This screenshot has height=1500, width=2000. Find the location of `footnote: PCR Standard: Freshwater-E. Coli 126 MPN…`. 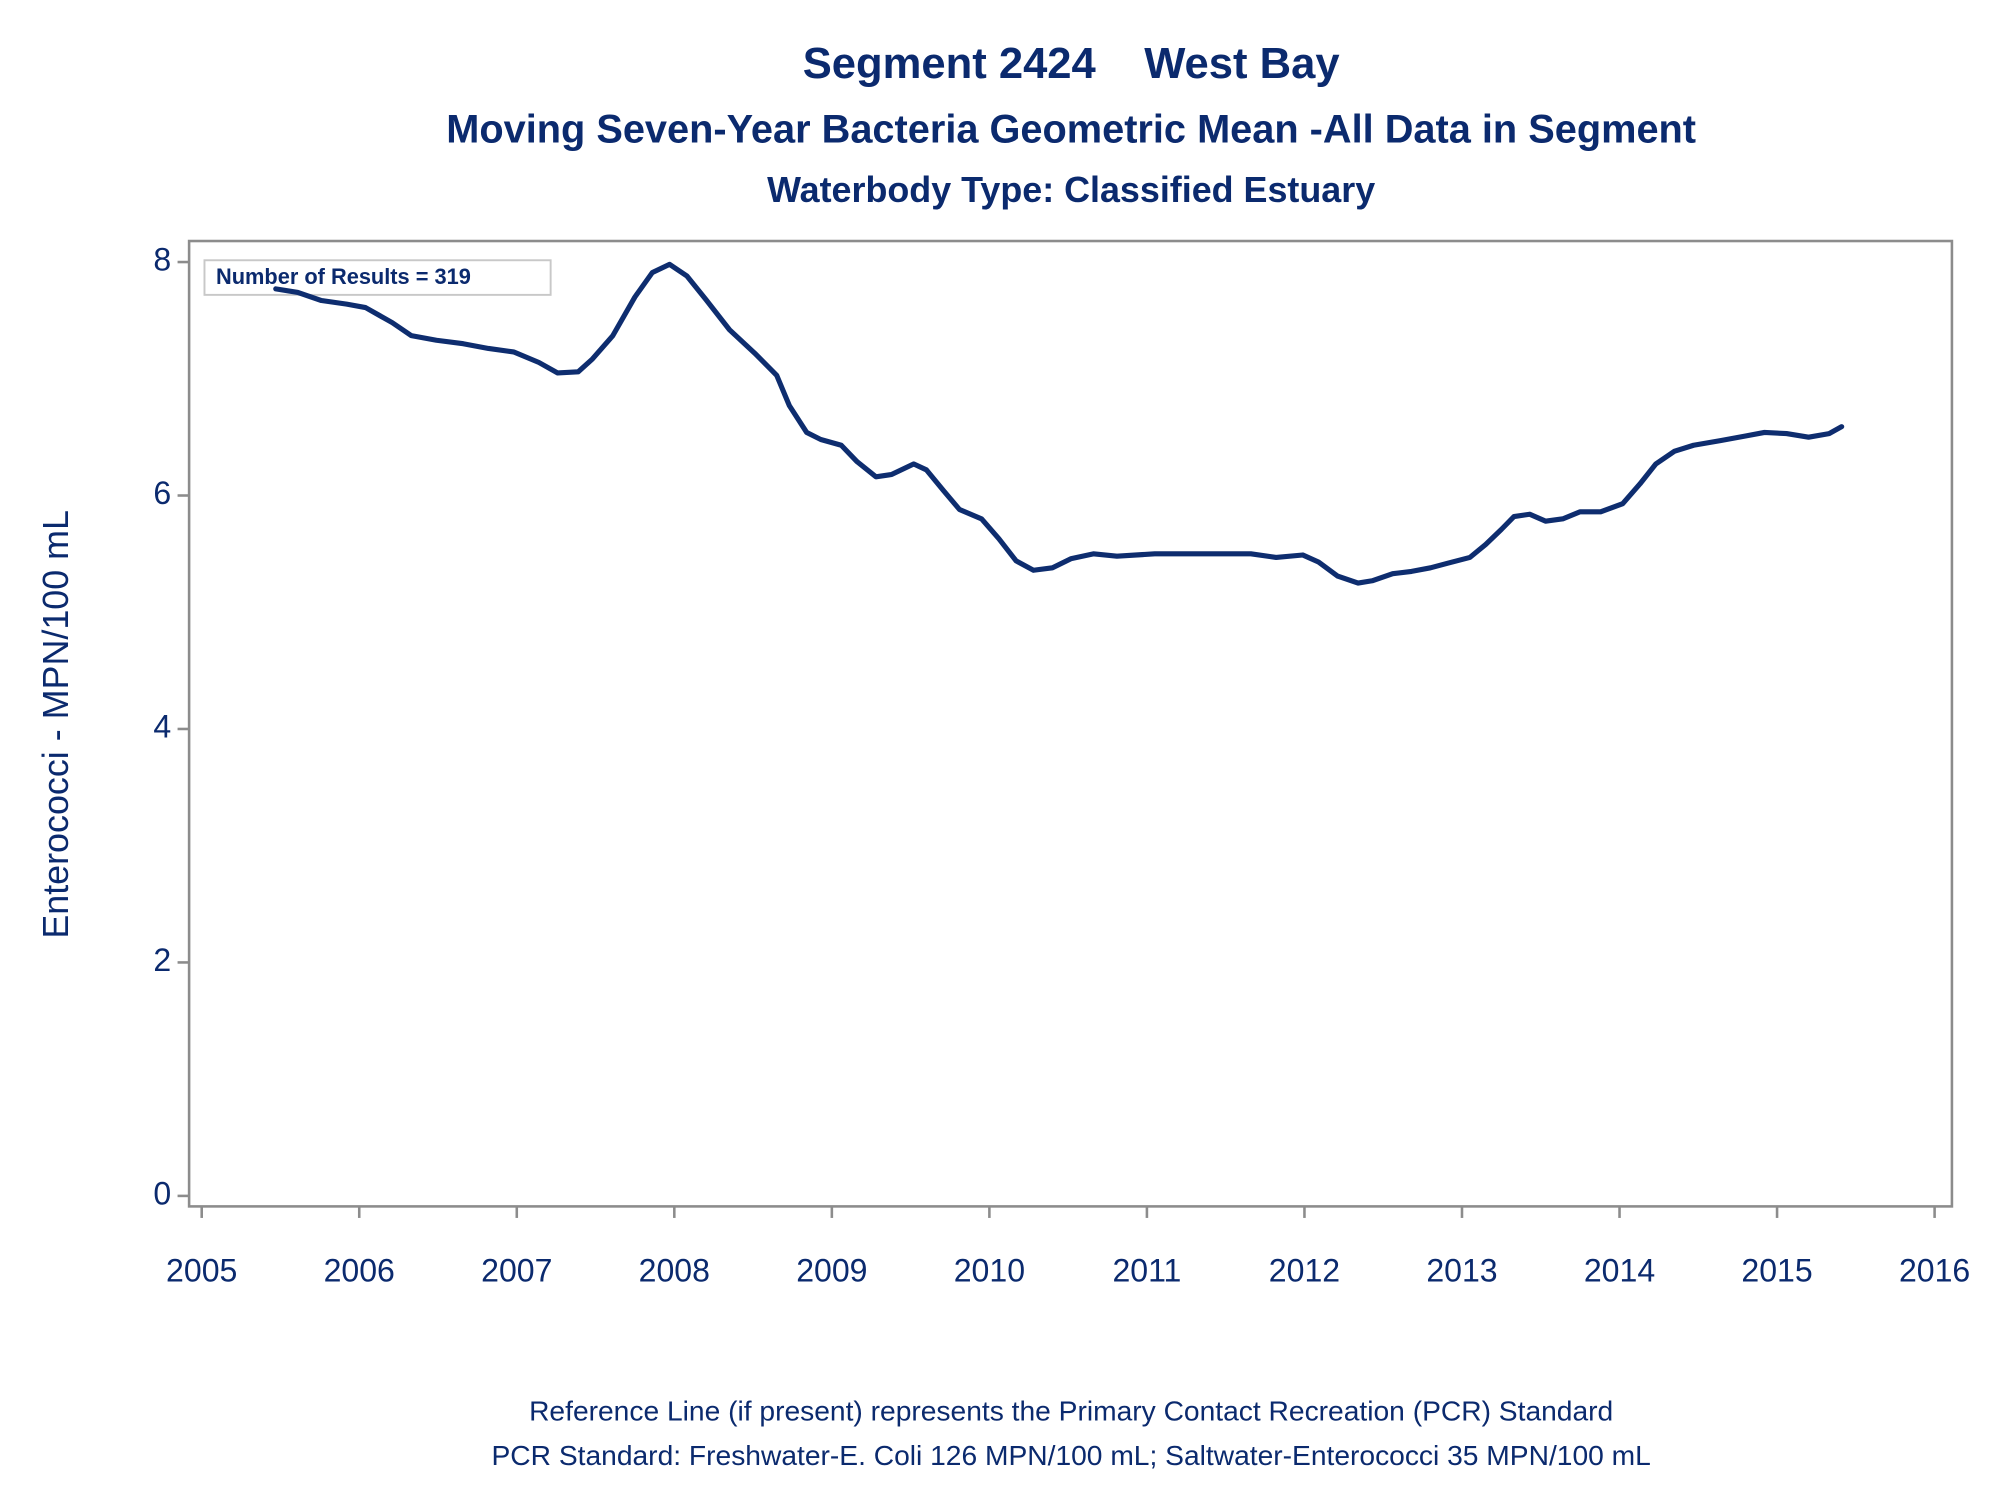

footnote: PCR Standard: Freshwater-E. Coli 126 MPN… is located at coordinates (1071, 1455).